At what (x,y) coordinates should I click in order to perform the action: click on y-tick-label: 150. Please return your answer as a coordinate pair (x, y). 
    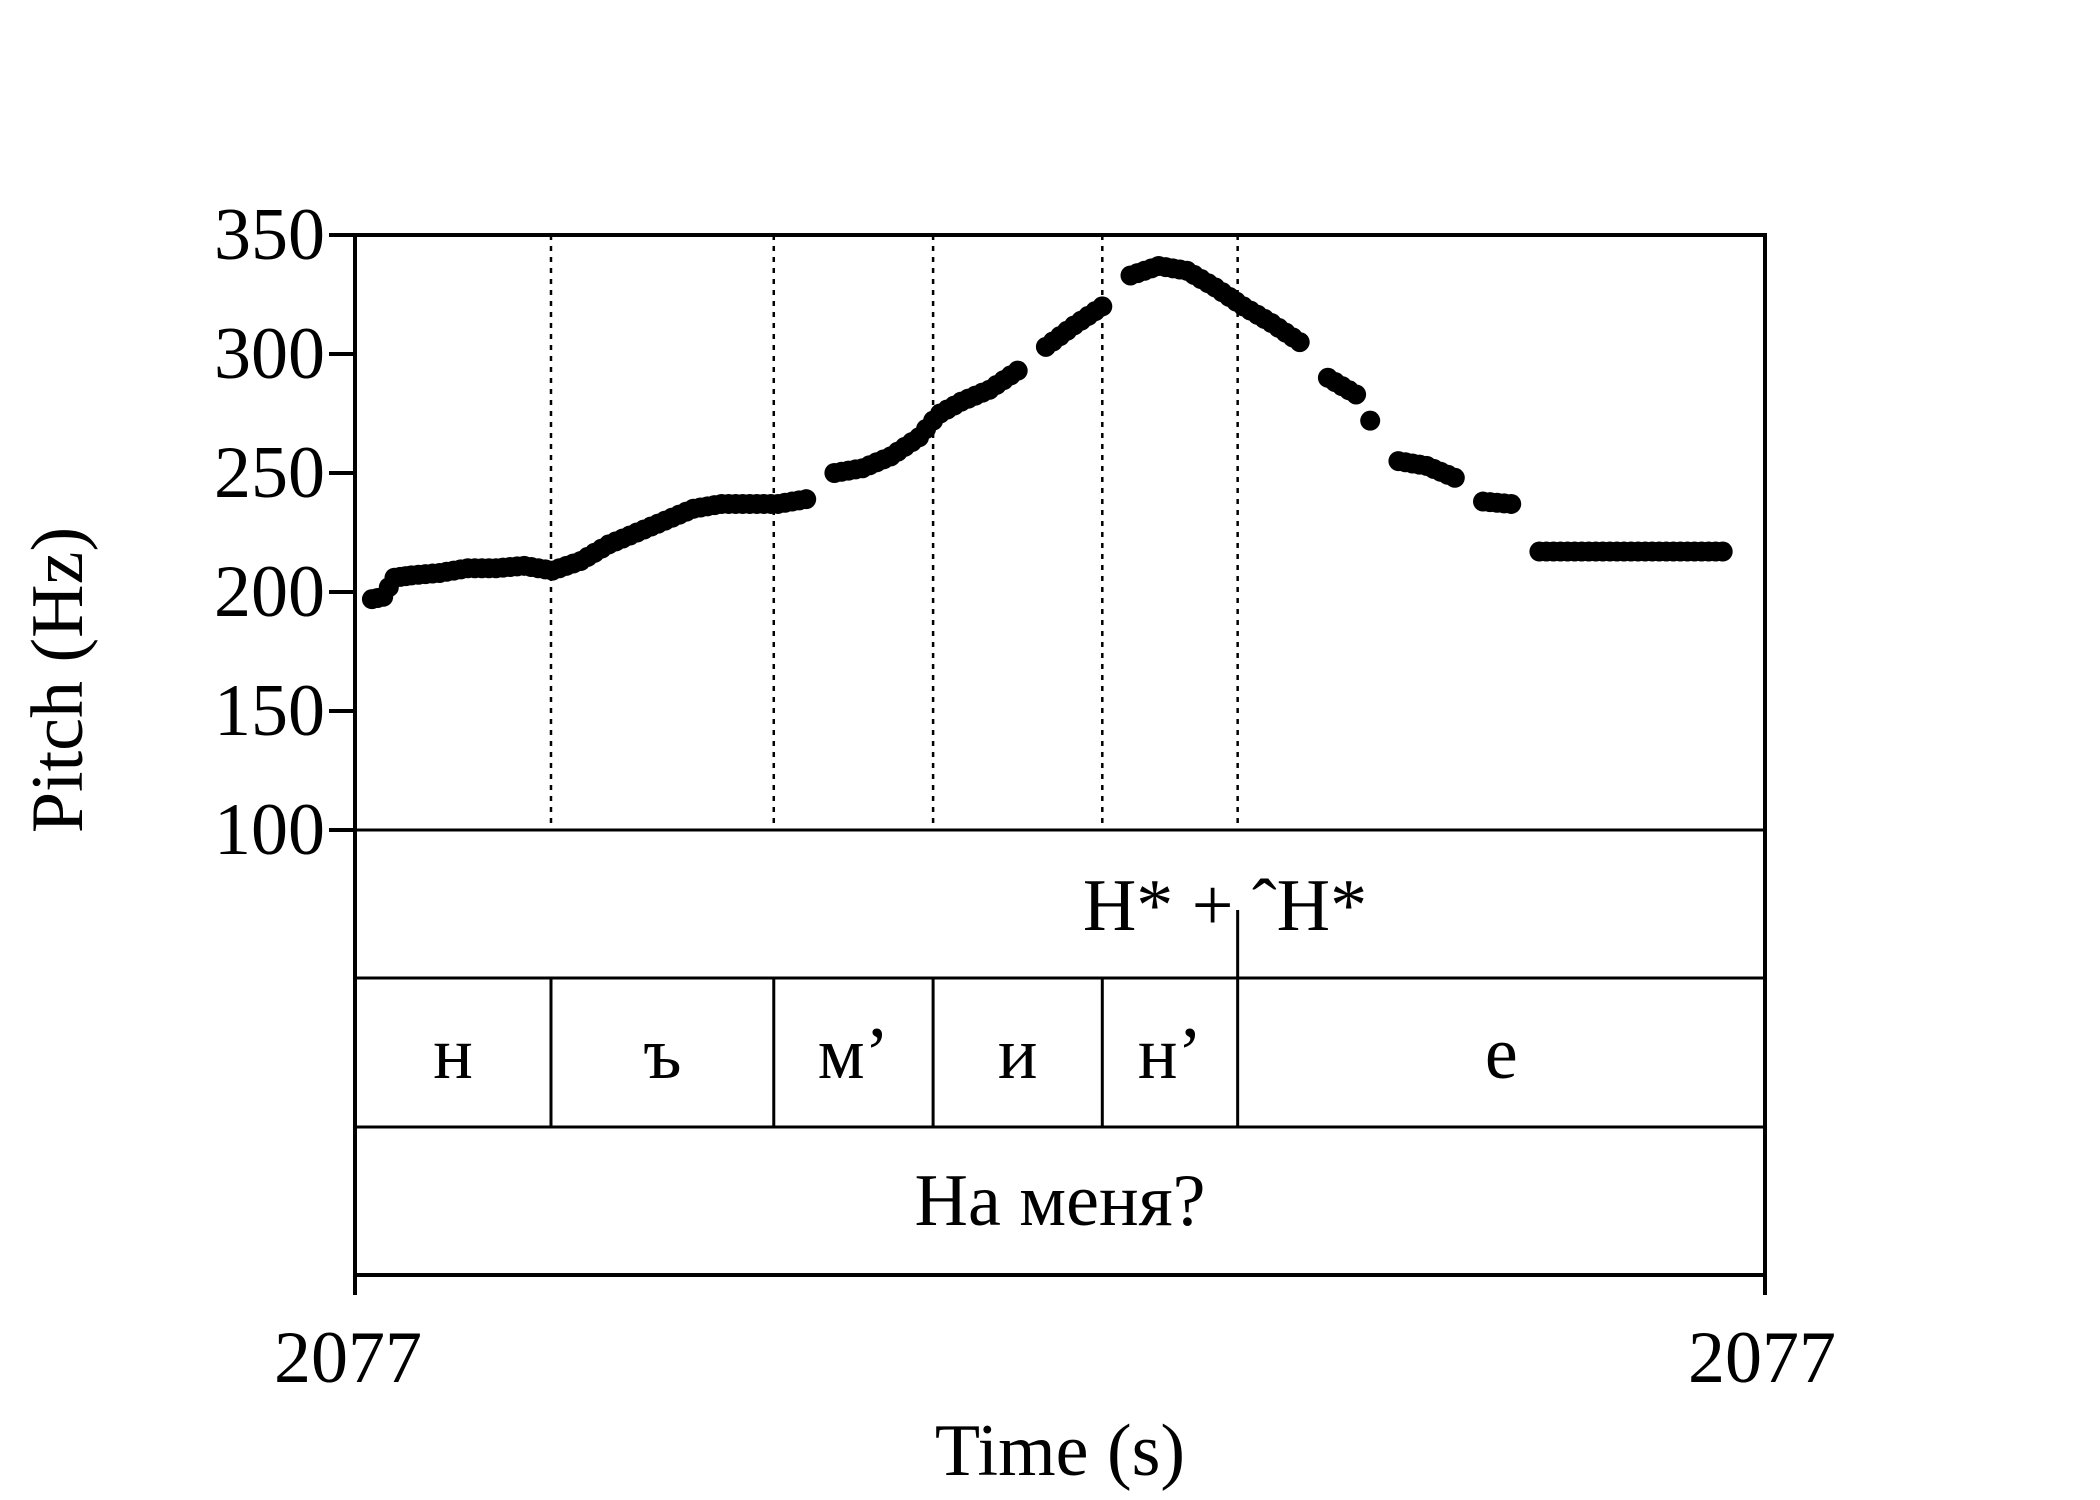
    Looking at the image, I should click on (269, 711).